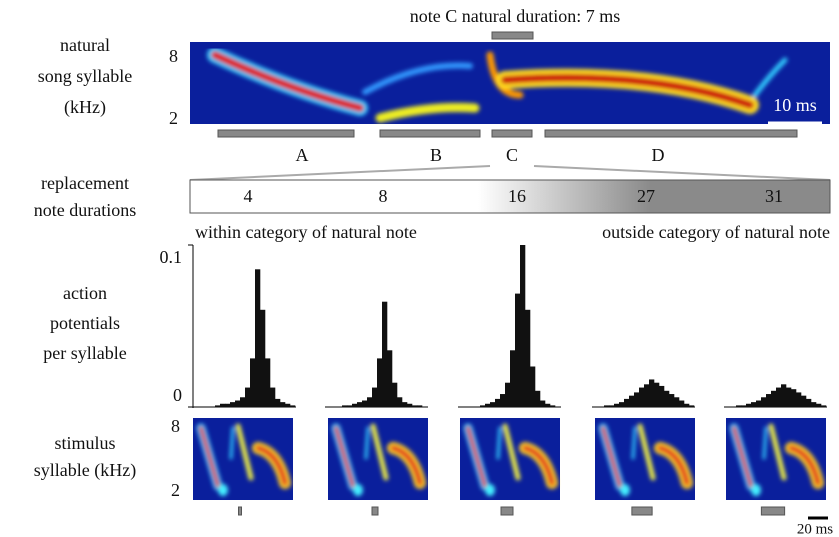  What do you see at coordinates (85, 76) in the screenshot?
I see `row-label: song syllable` at bounding box center [85, 76].